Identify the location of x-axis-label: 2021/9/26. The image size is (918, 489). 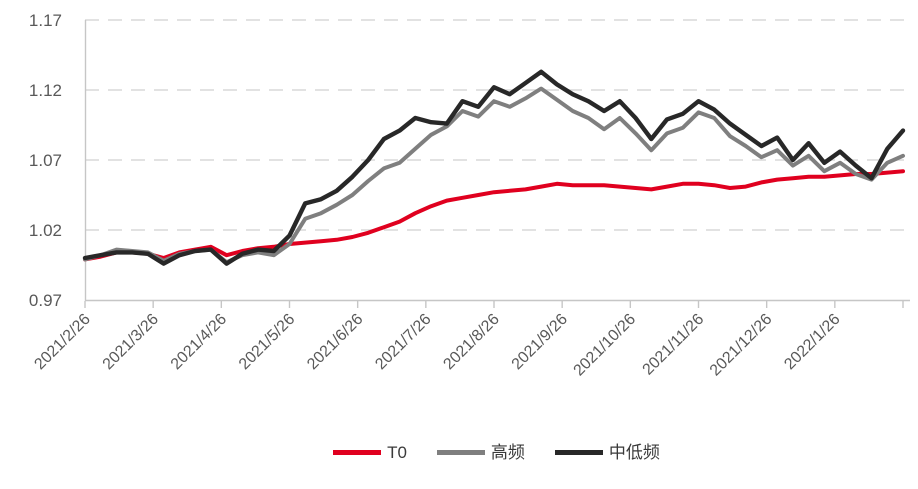
(540, 342).